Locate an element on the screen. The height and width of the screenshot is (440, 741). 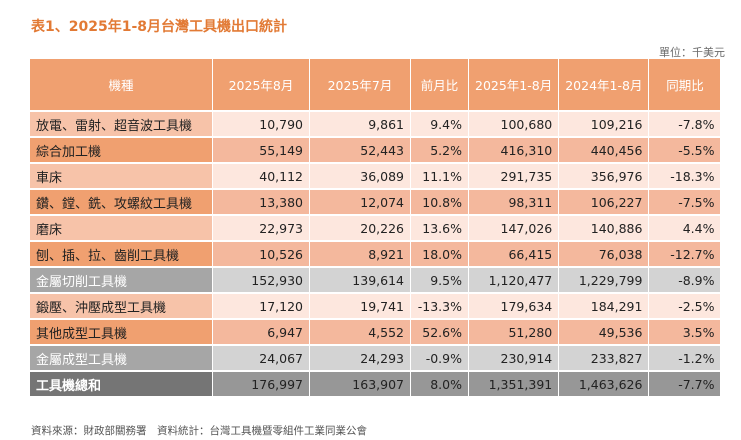
table-cell: 1,351,391 is located at coordinates (514, 384).